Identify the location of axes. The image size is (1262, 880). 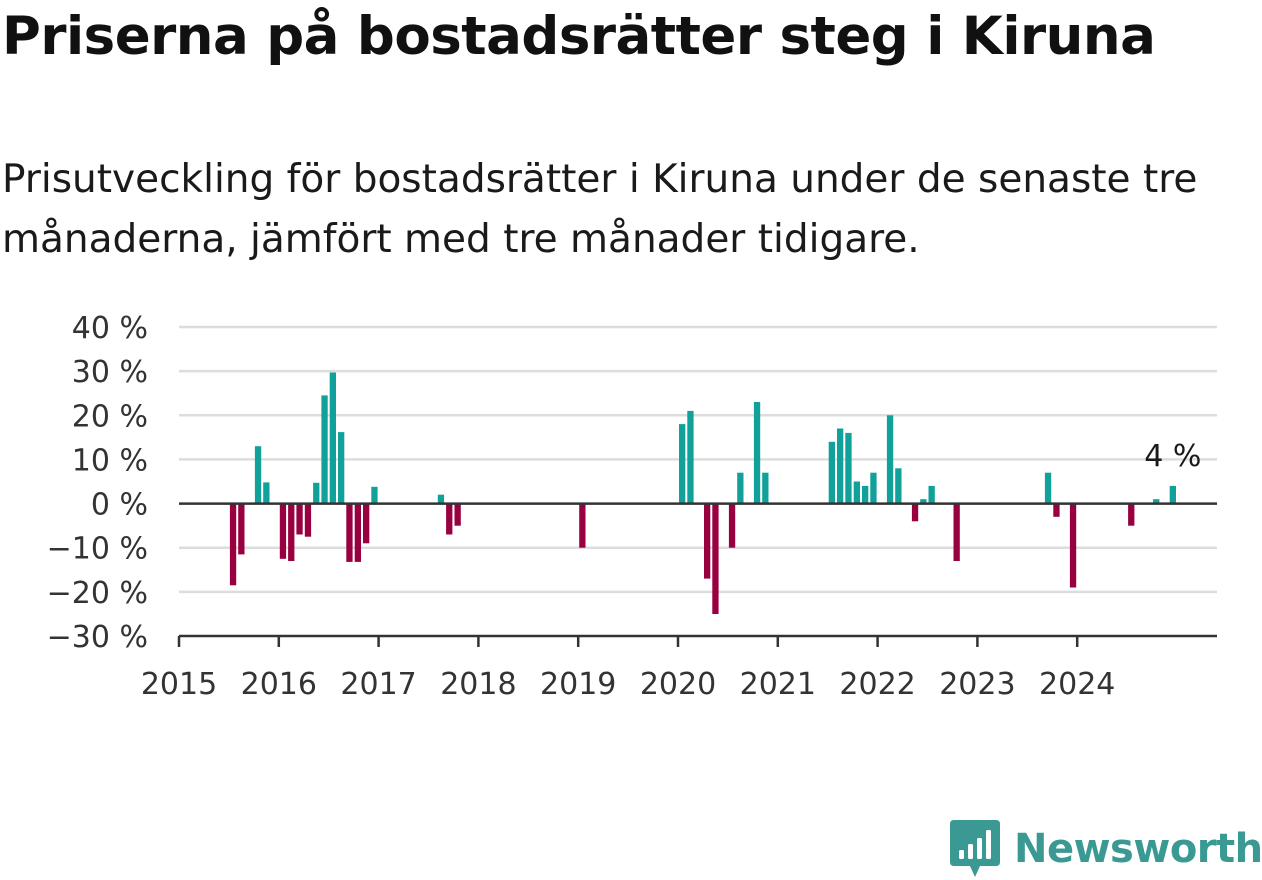
(697, 574).